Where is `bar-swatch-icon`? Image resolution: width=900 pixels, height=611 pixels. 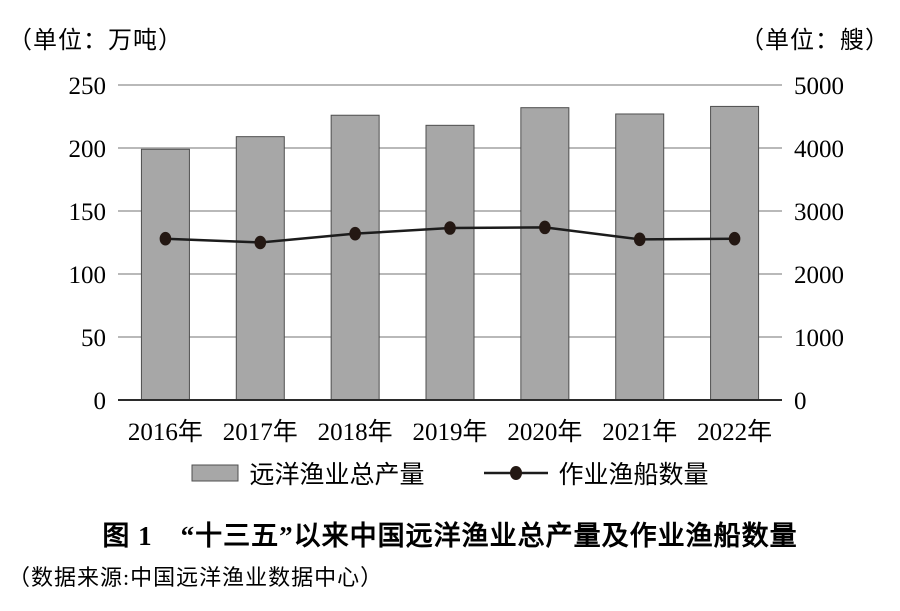
bar-swatch-icon is located at coordinates (215, 473).